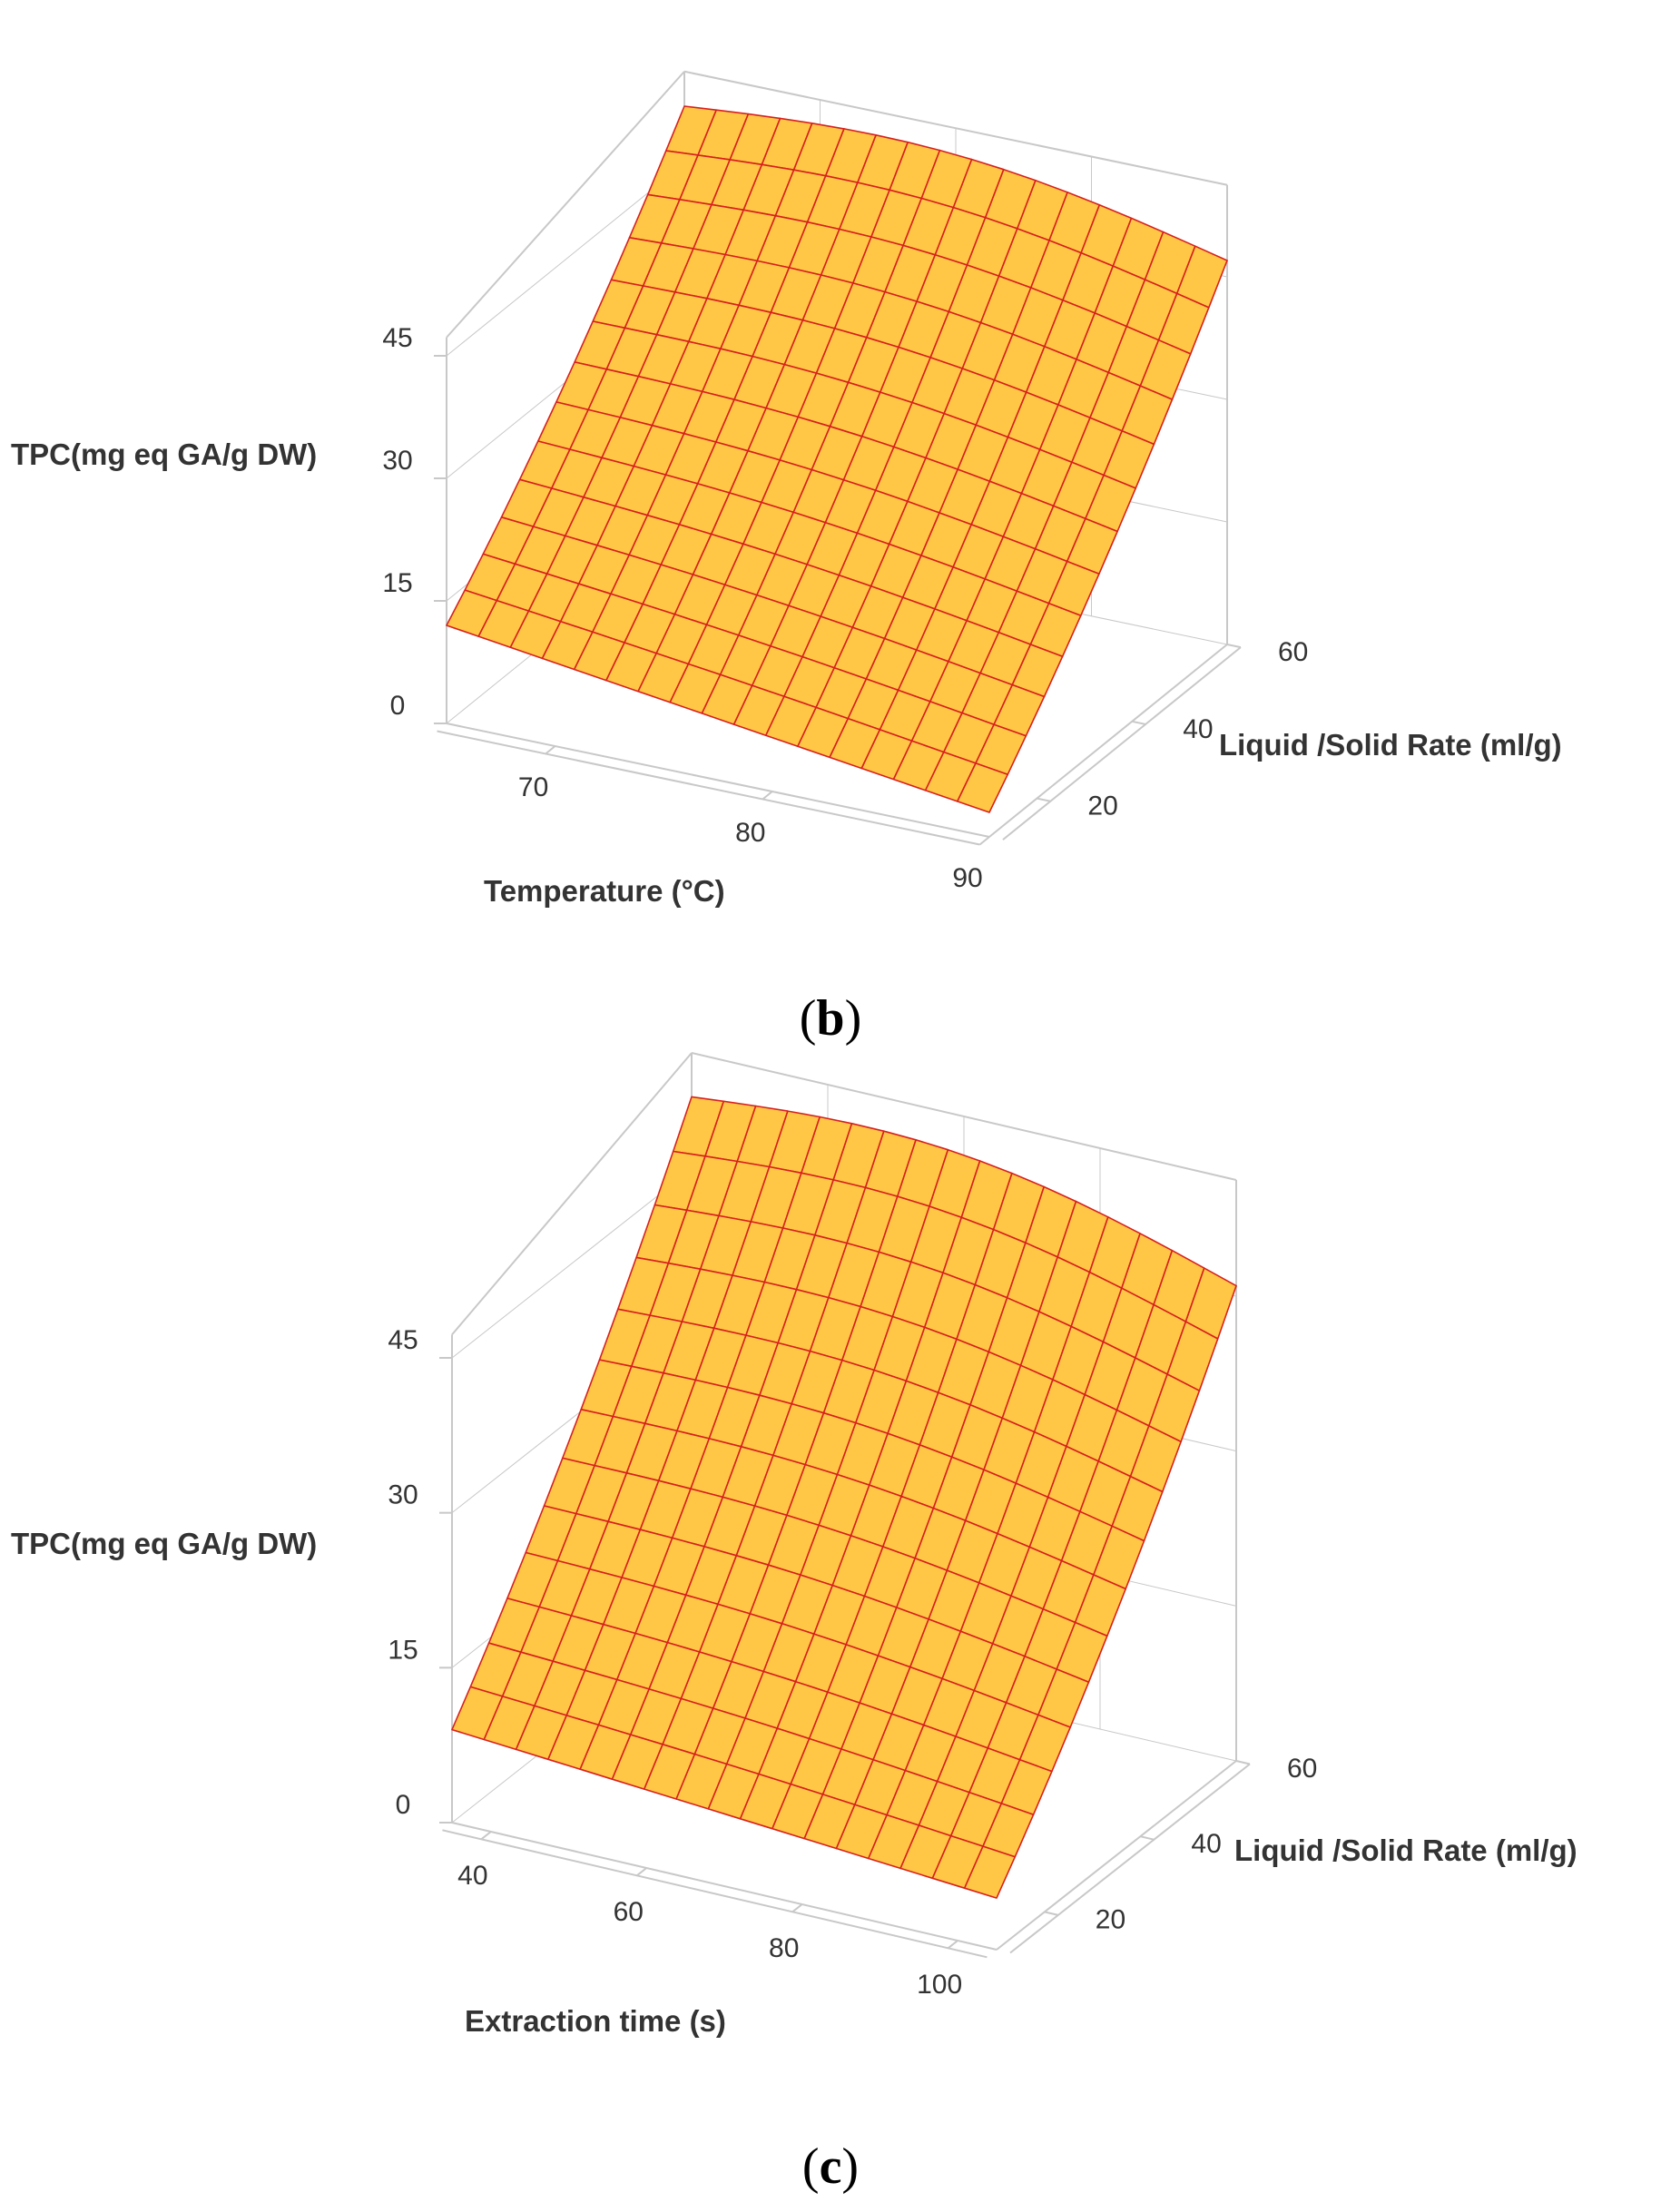 The image size is (1661, 2212). What do you see at coordinates (604, 891) in the screenshot?
I see `x-axis-label-b: Temperature (°C)` at bounding box center [604, 891].